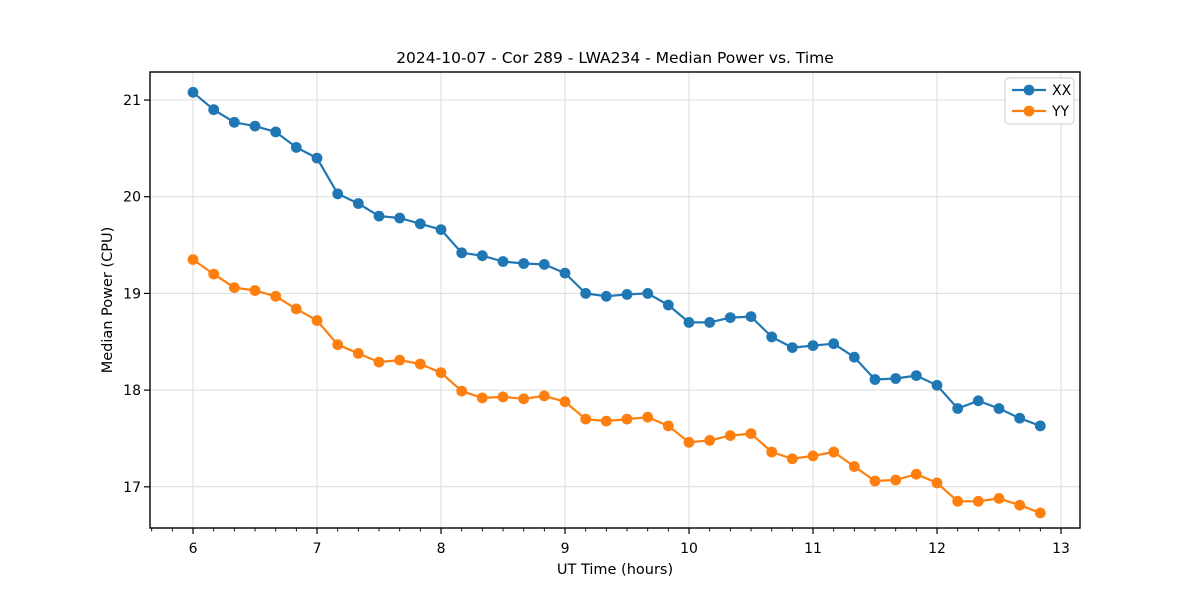 This screenshot has height=600, width=1200. What do you see at coordinates (565, 549) in the screenshot?
I see `x-tick-label: 9` at bounding box center [565, 549].